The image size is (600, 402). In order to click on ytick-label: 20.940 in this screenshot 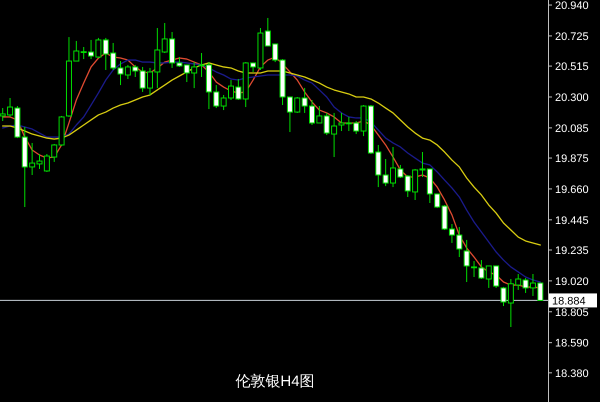, I will do `click(572, 6)`.